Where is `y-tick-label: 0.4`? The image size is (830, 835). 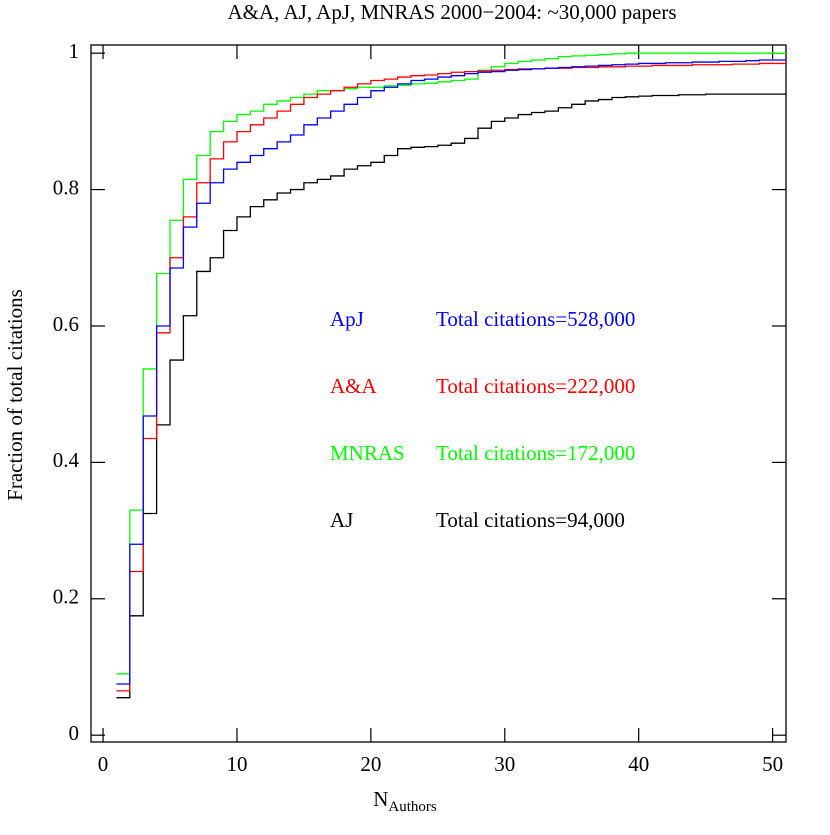 y-tick-label: 0.4 is located at coordinates (66, 460).